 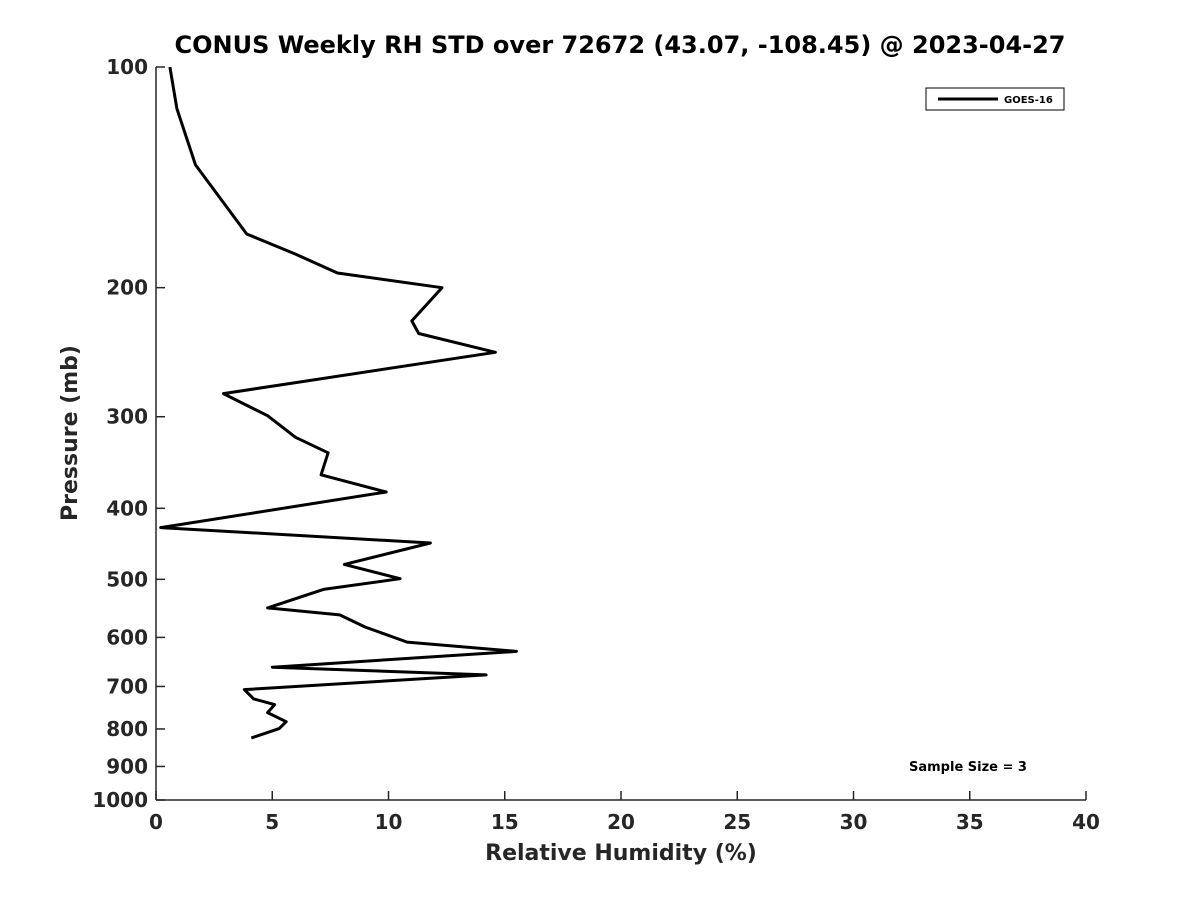 What do you see at coordinates (737, 822) in the screenshot?
I see `x-tick-label: 25` at bounding box center [737, 822].